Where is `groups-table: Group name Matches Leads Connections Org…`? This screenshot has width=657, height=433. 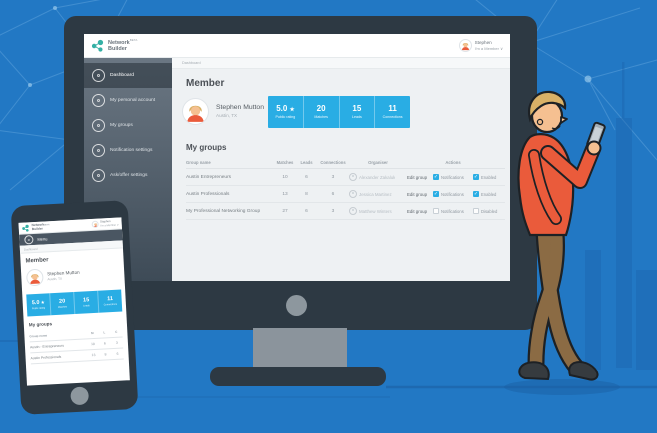 groups-table: Group name Matches Leads Connections Org… is located at coordinates (345, 188).